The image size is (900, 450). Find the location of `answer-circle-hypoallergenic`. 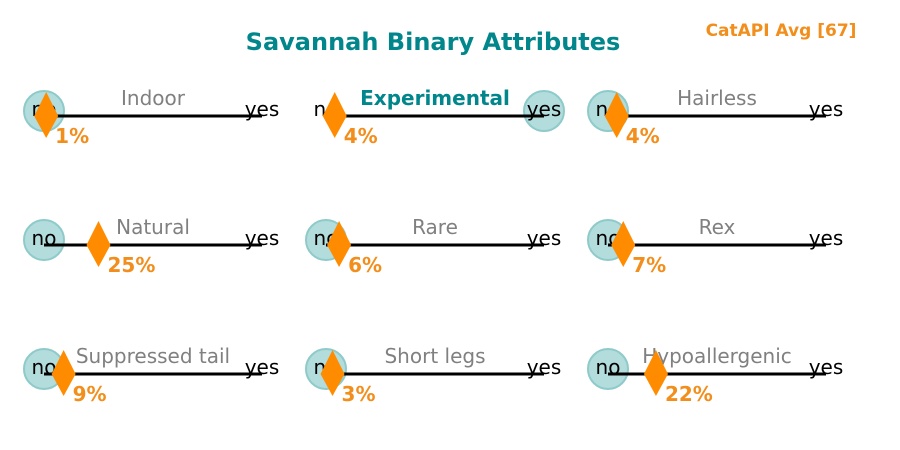

answer-circle-hypoallergenic is located at coordinates (608, 369).